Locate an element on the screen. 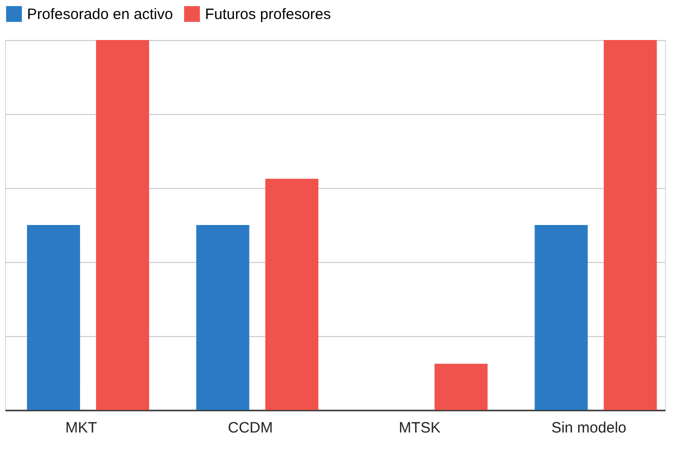 The image size is (673, 454). x-tick-label: MKT is located at coordinates (81, 428).